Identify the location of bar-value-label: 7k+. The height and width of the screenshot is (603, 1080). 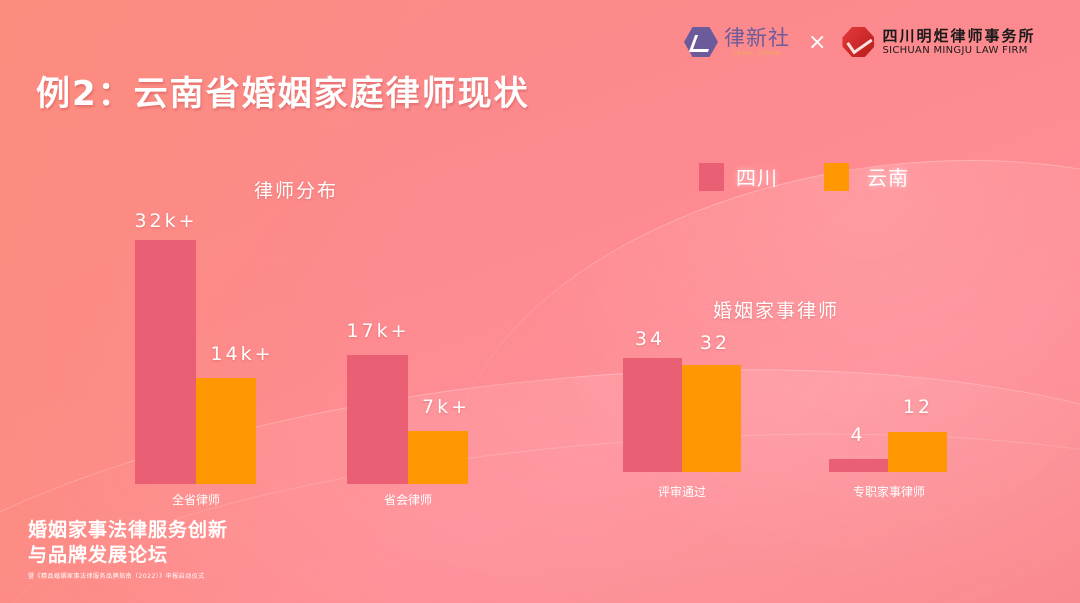
(445, 407).